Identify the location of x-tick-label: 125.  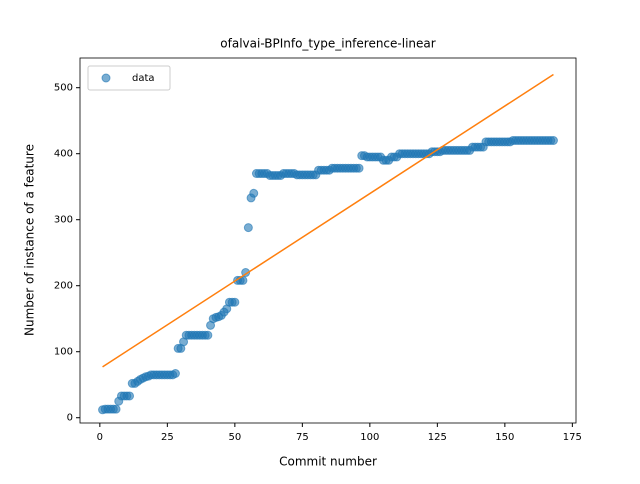
(437, 437).